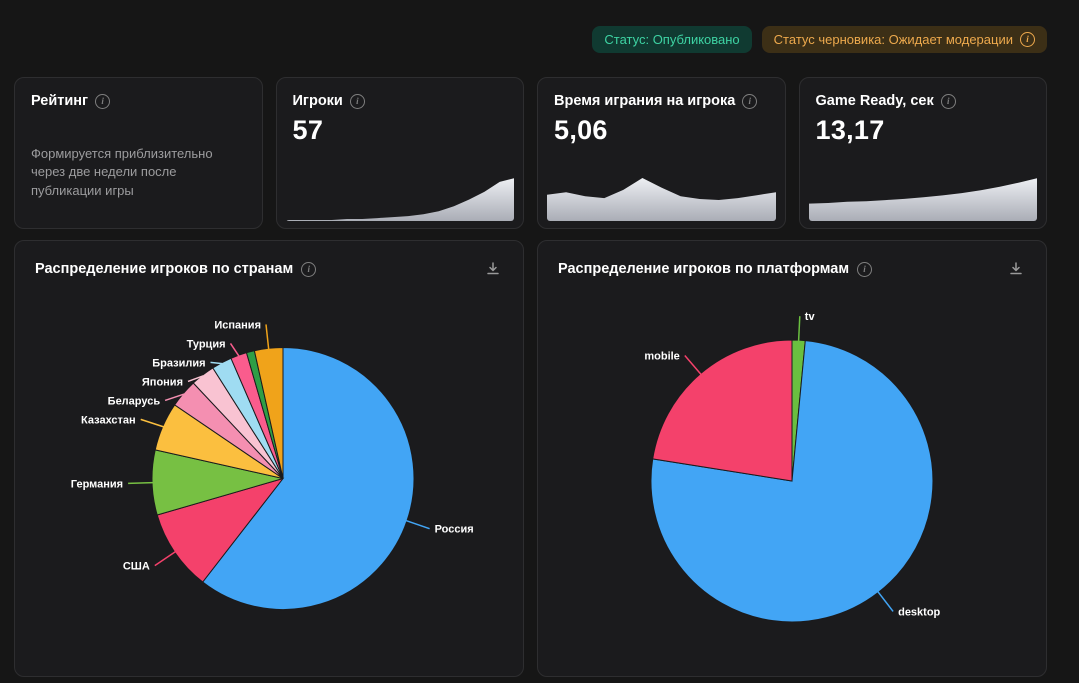 The image size is (1079, 683). What do you see at coordinates (399, 153) in the screenshot?
I see `players-card: Игроки i 57` at bounding box center [399, 153].